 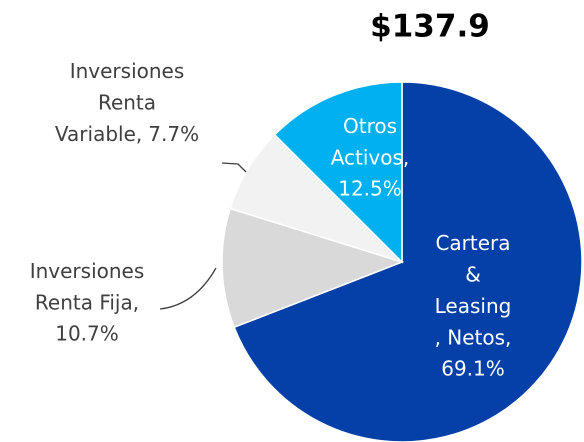 What do you see at coordinates (173, 134) in the screenshot?
I see `value-label: 7.7%` at bounding box center [173, 134].